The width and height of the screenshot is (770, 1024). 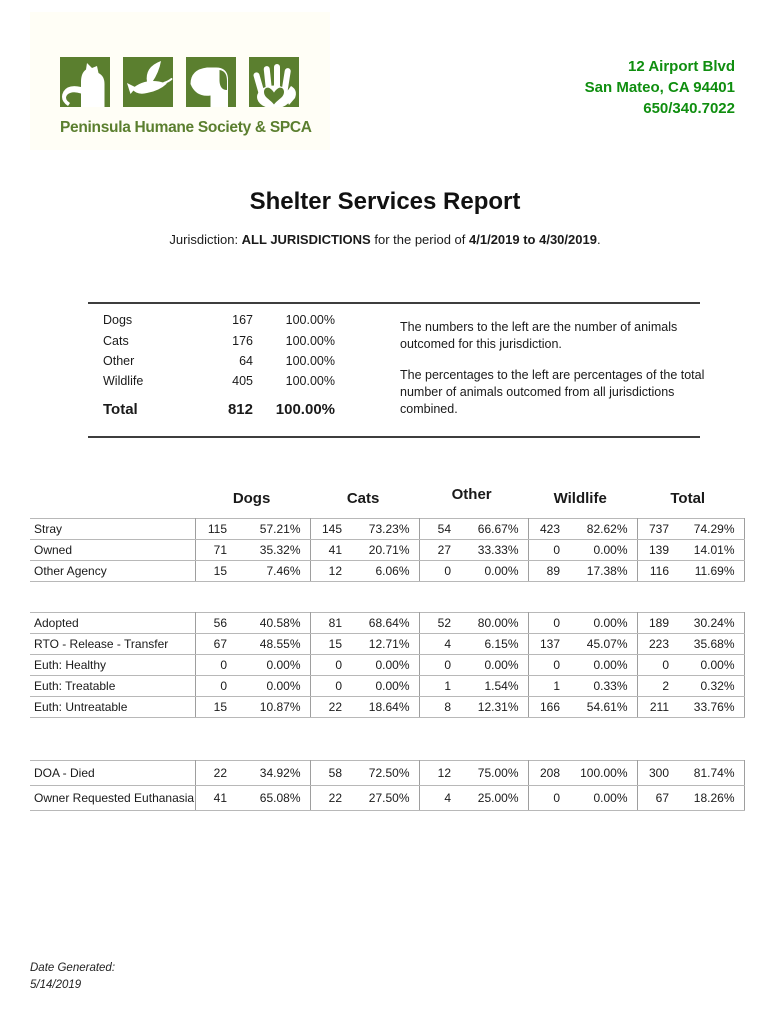 I want to click on org-name: Peninsula Humane Society & SPCA, so click(x=186, y=127).